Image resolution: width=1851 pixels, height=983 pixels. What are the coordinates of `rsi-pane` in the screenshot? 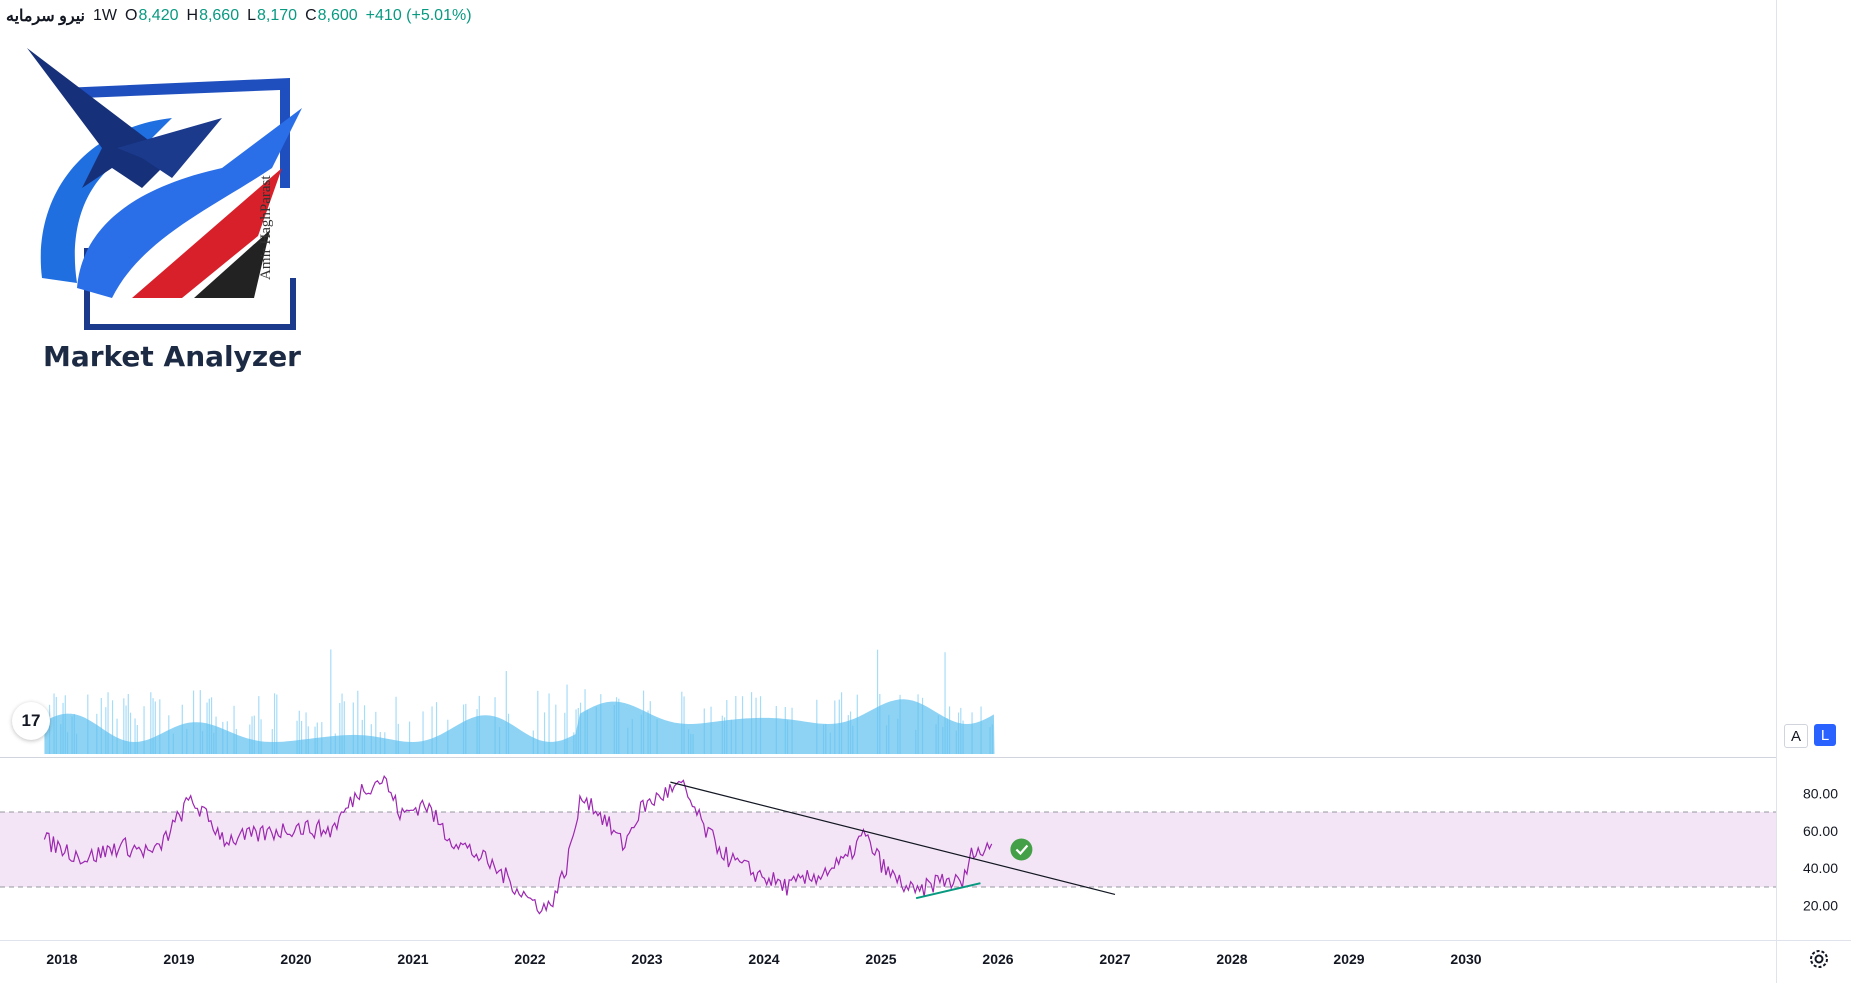 It's located at (888, 844).